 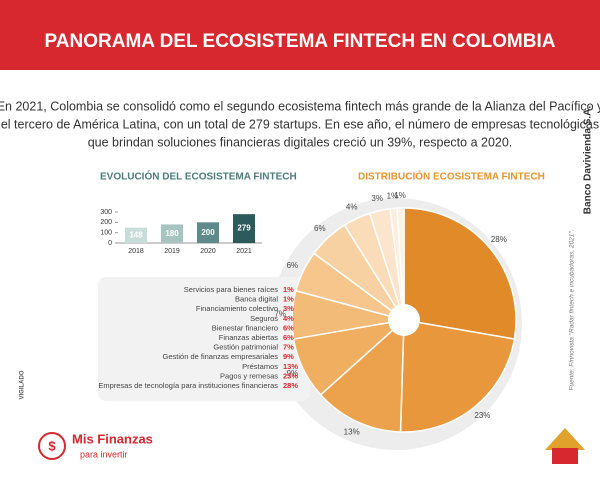 What do you see at coordinates (244, 251) in the screenshot?
I see `x-tick-label: 2021` at bounding box center [244, 251].